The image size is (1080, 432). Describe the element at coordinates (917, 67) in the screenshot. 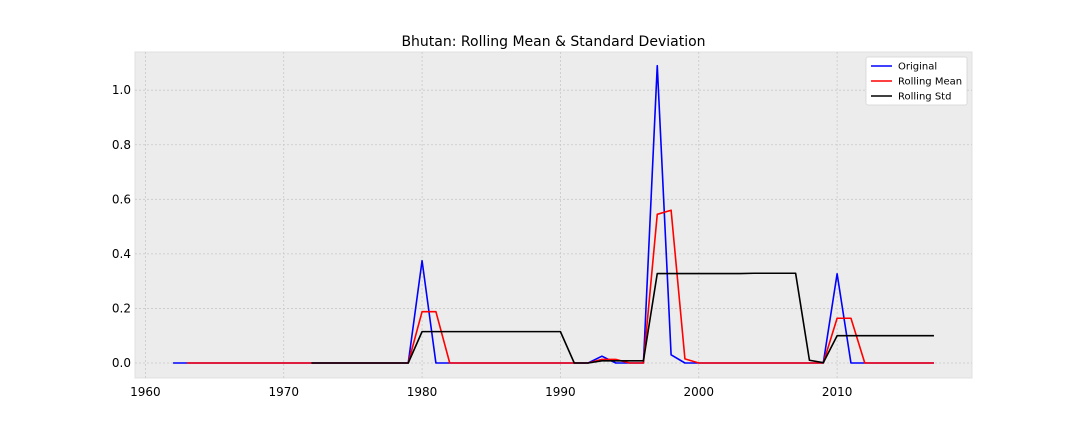

I see `legend-label: Original` at that location.